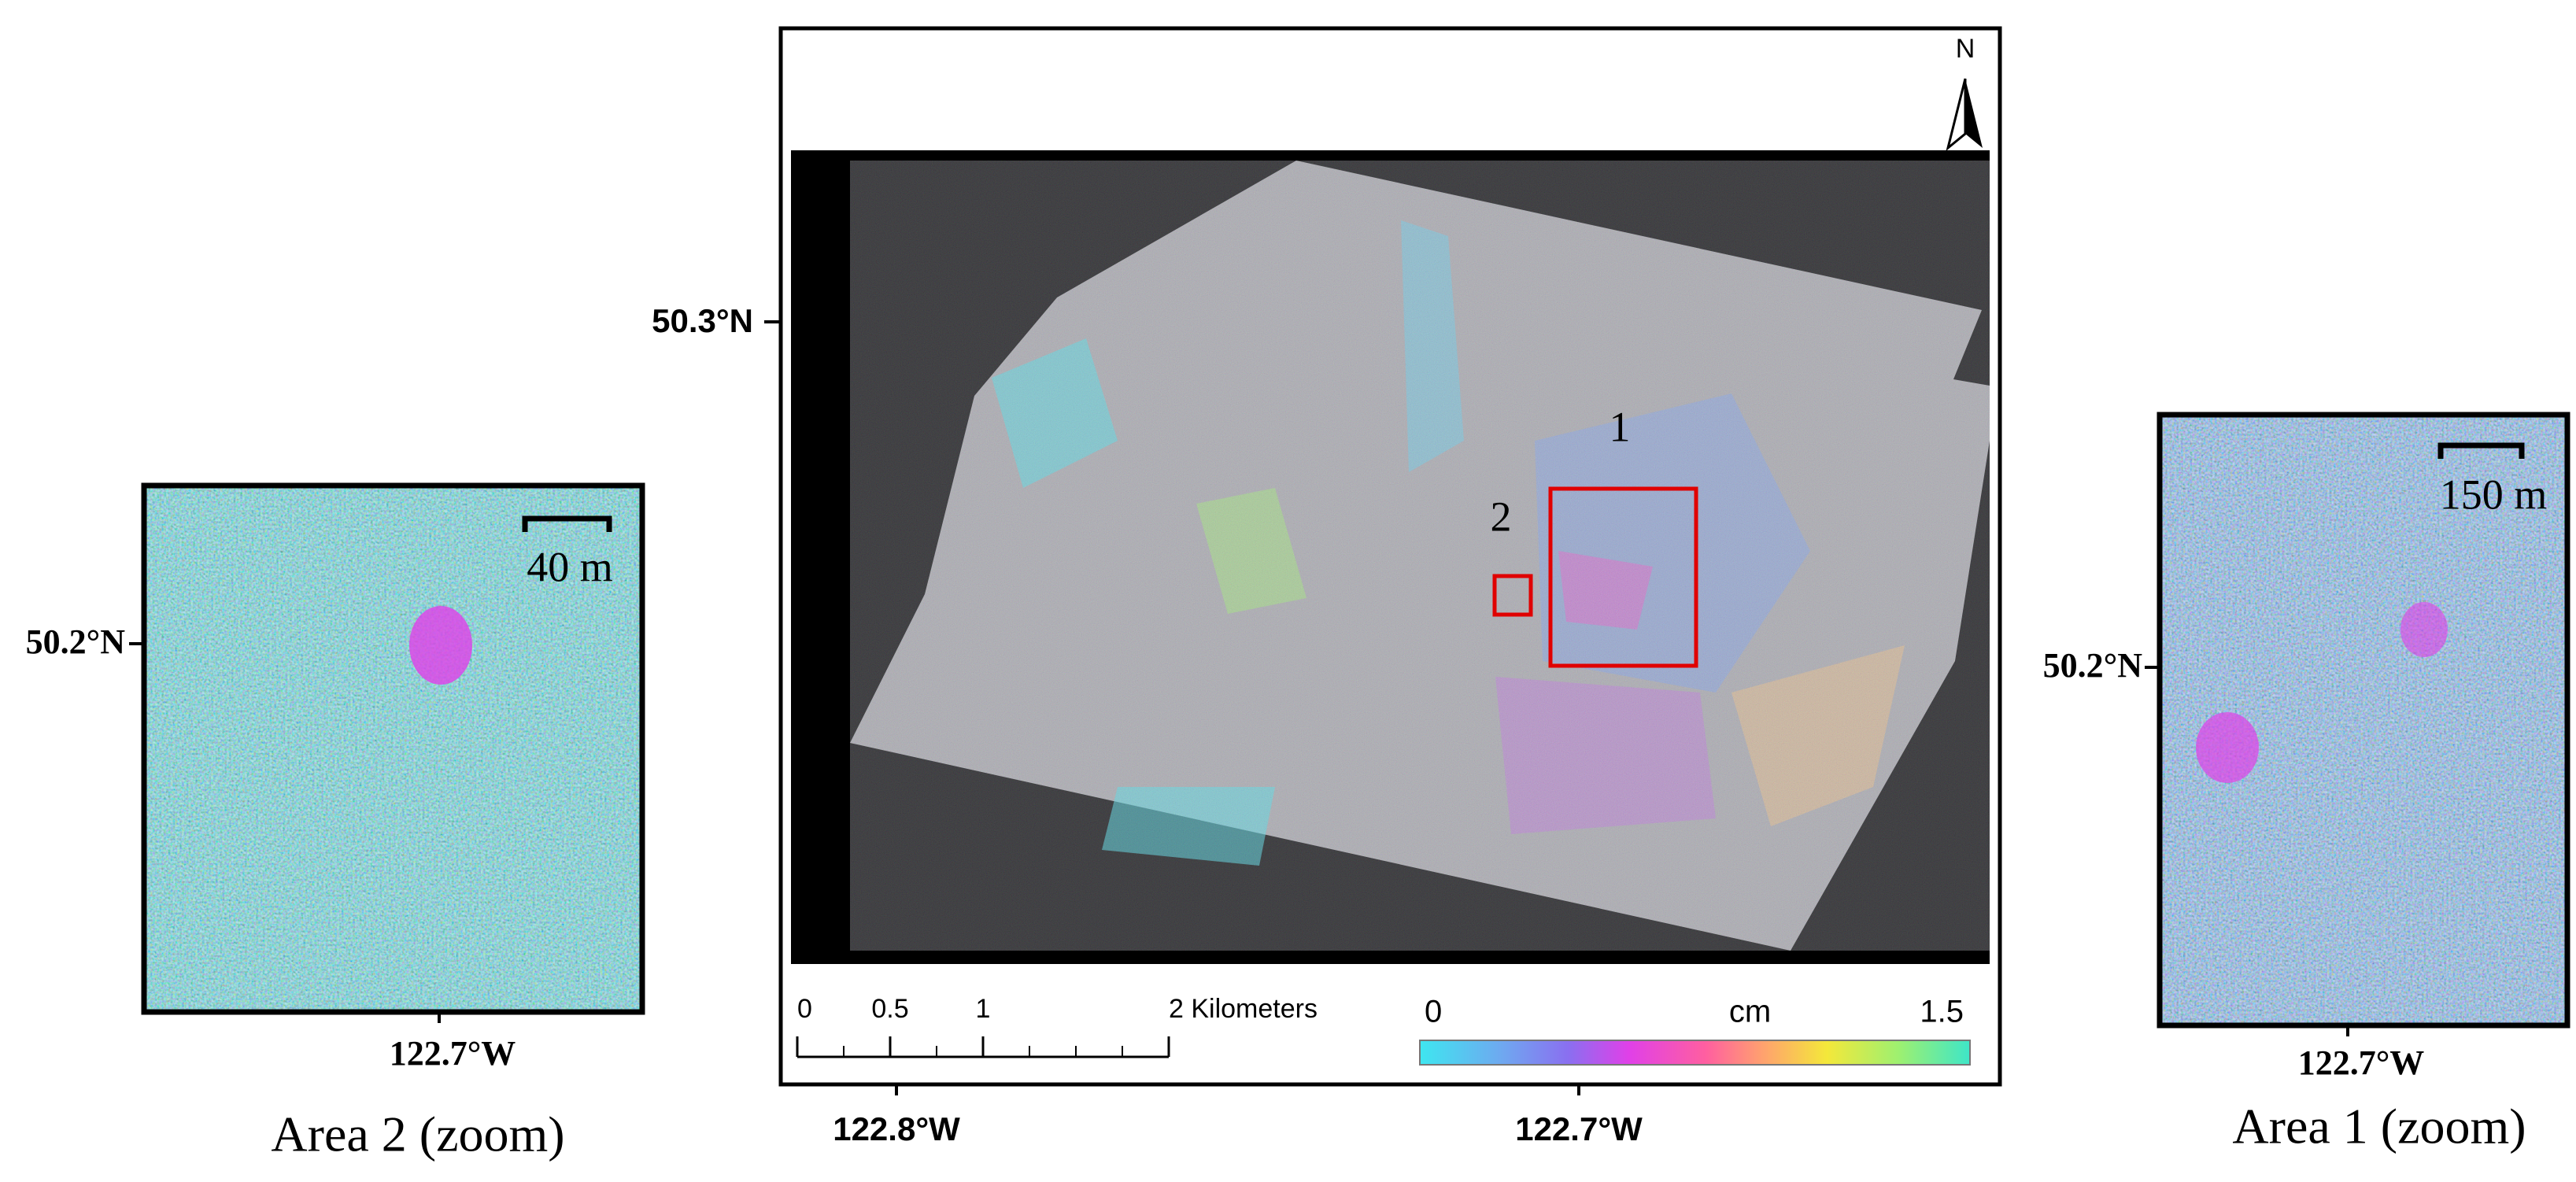  I want to click on scale-bar-label: 1, so click(983, 1009).